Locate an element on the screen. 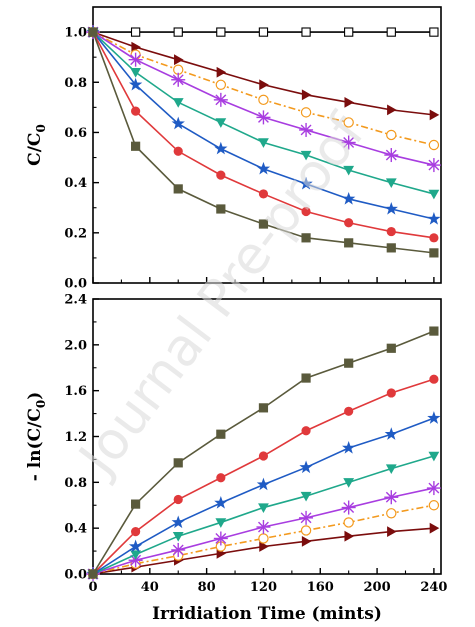  bottom-y-tick-label: 0.8 is located at coordinates (75, 483).